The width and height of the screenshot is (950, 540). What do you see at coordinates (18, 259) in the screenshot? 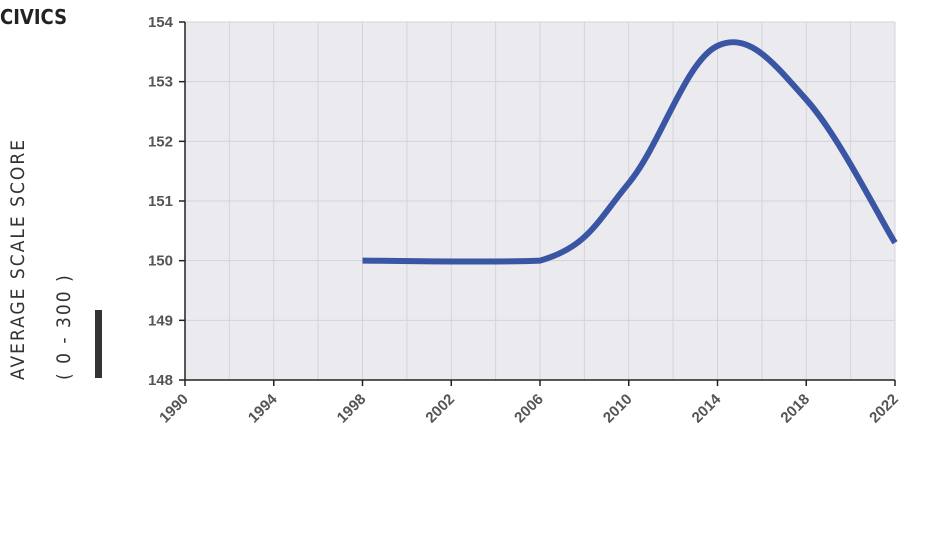
I see `y-axis-label: AVERAGE SCALE SCORE` at bounding box center [18, 259].